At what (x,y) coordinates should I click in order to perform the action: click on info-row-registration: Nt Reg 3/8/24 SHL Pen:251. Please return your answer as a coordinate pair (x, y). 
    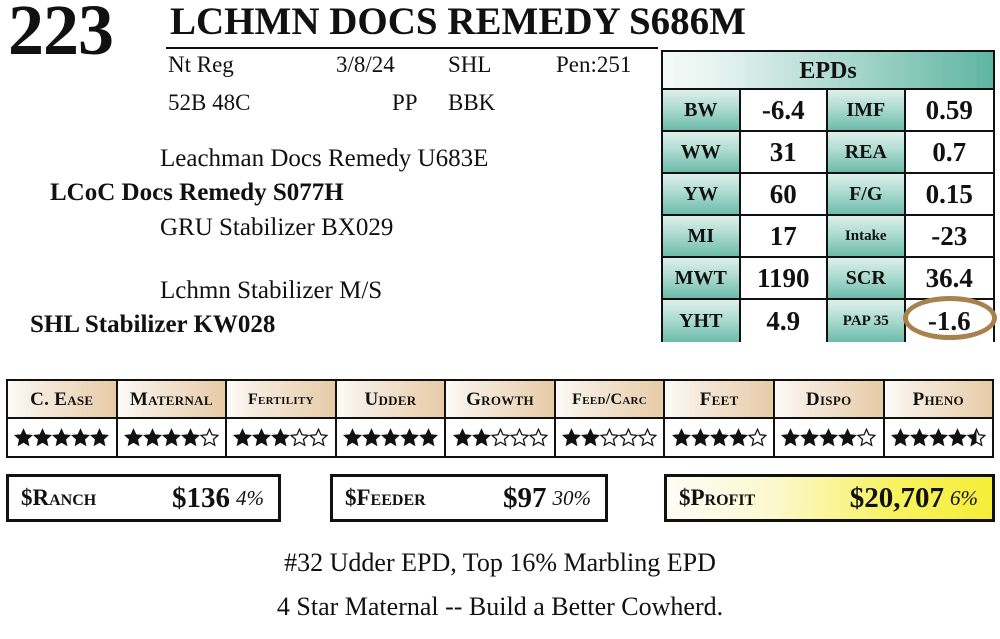
    Looking at the image, I should click on (413, 69).